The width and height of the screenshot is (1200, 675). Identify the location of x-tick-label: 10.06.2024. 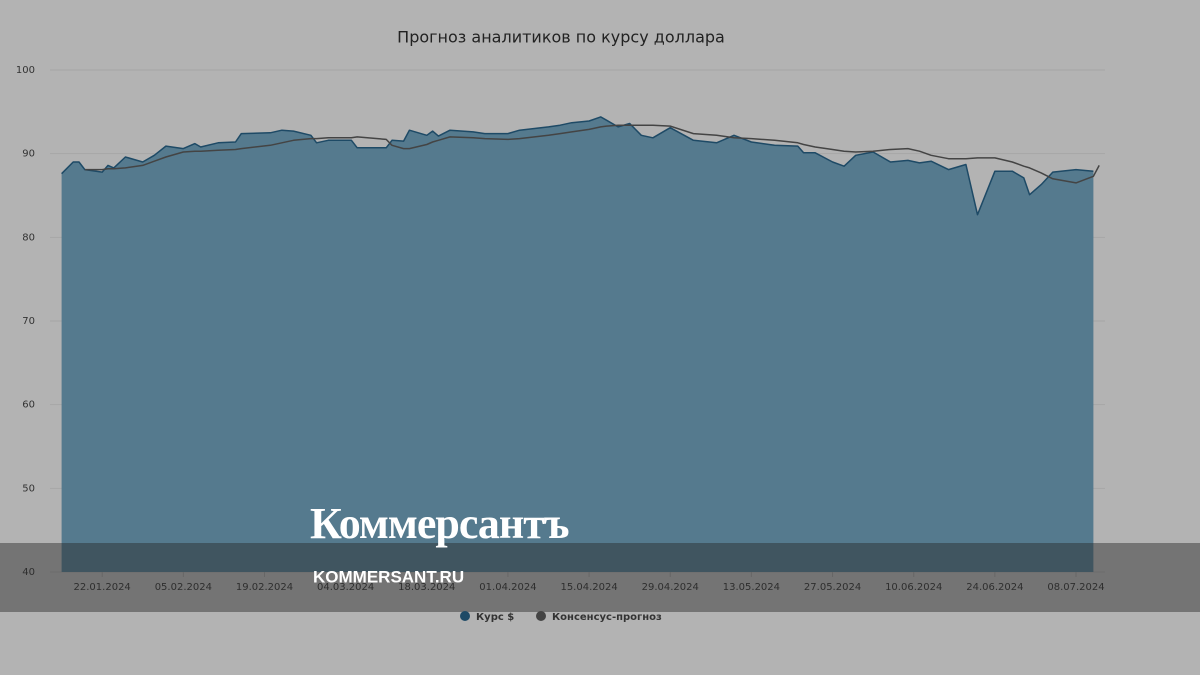
(913, 587).